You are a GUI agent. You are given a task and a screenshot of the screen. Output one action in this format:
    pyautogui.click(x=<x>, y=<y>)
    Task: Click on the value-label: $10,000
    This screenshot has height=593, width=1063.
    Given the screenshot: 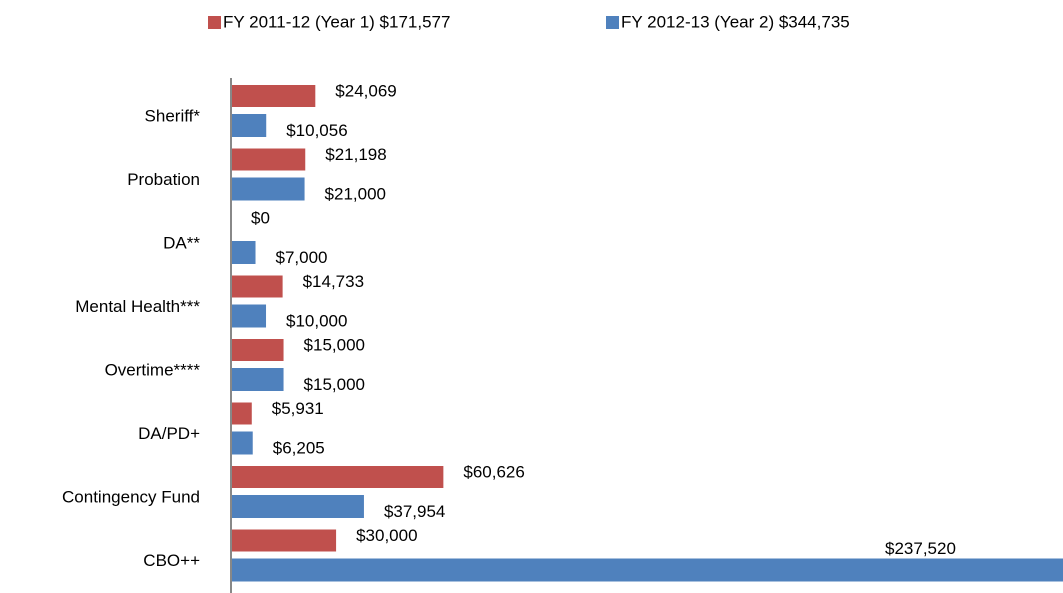 What is the action you would take?
    pyautogui.click(x=316, y=320)
    